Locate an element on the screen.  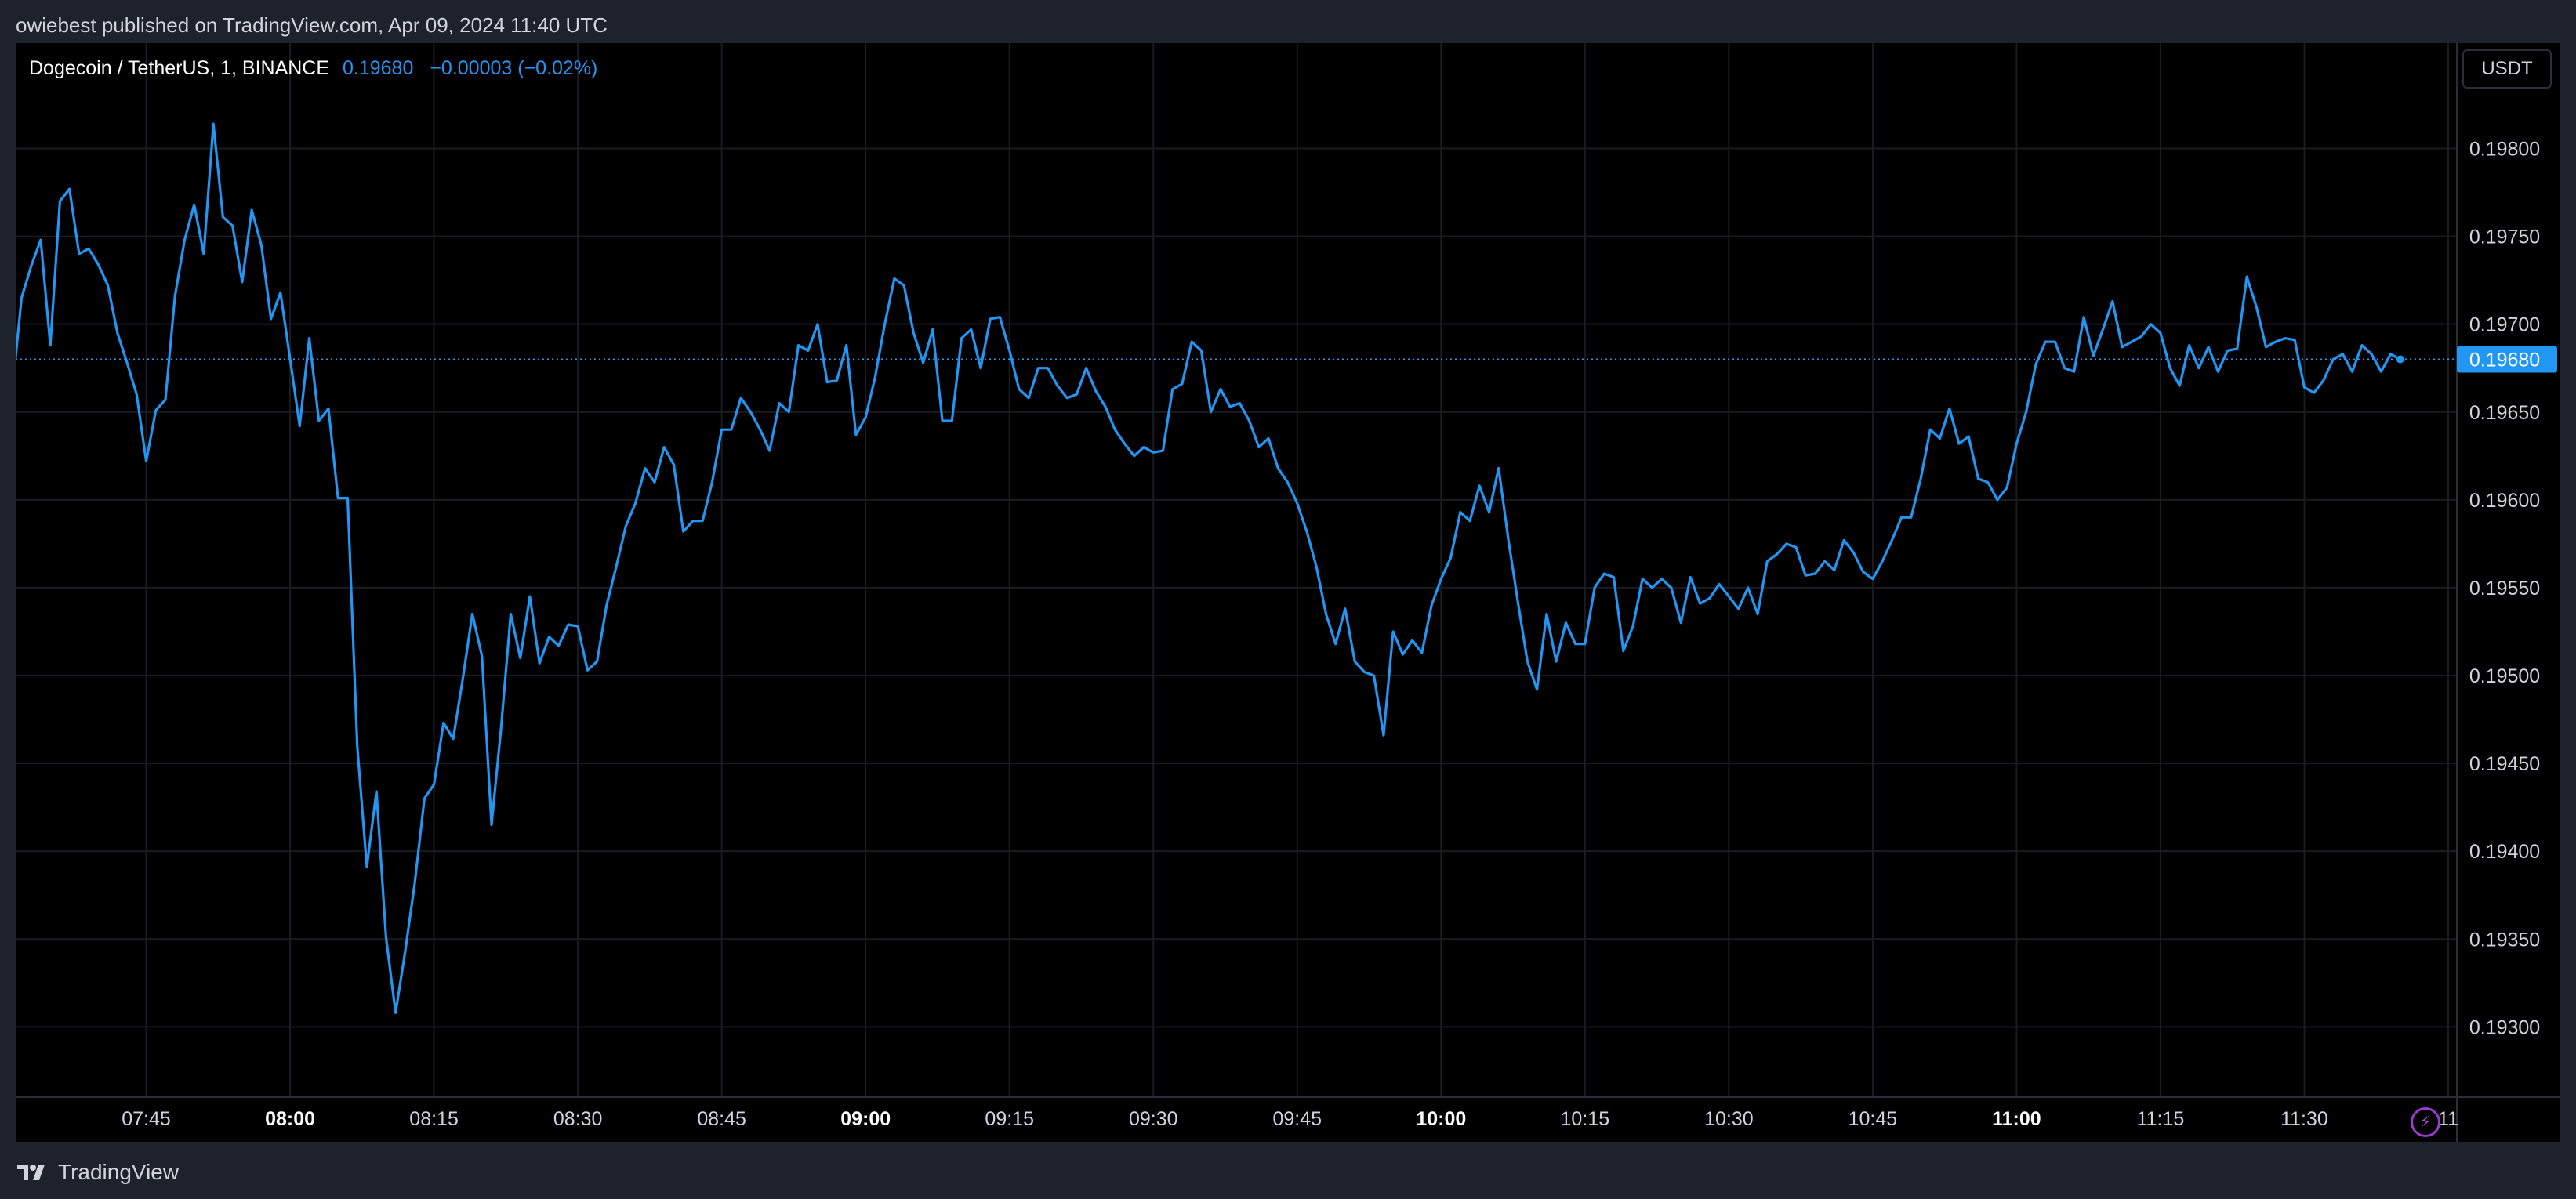
y-tick-label: 0.19350 is located at coordinates (2504, 940).